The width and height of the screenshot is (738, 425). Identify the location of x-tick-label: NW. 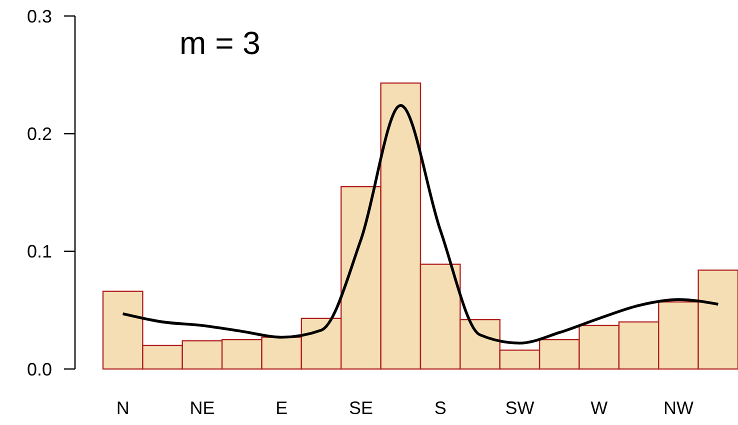
(678, 408).